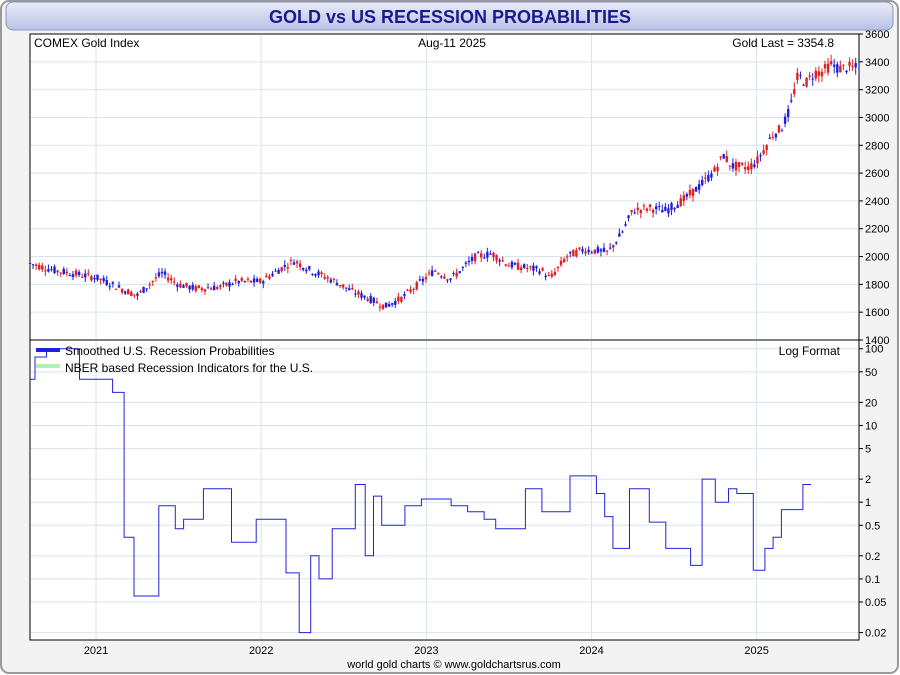  I want to click on x-tick-label: 2025, so click(756, 651).